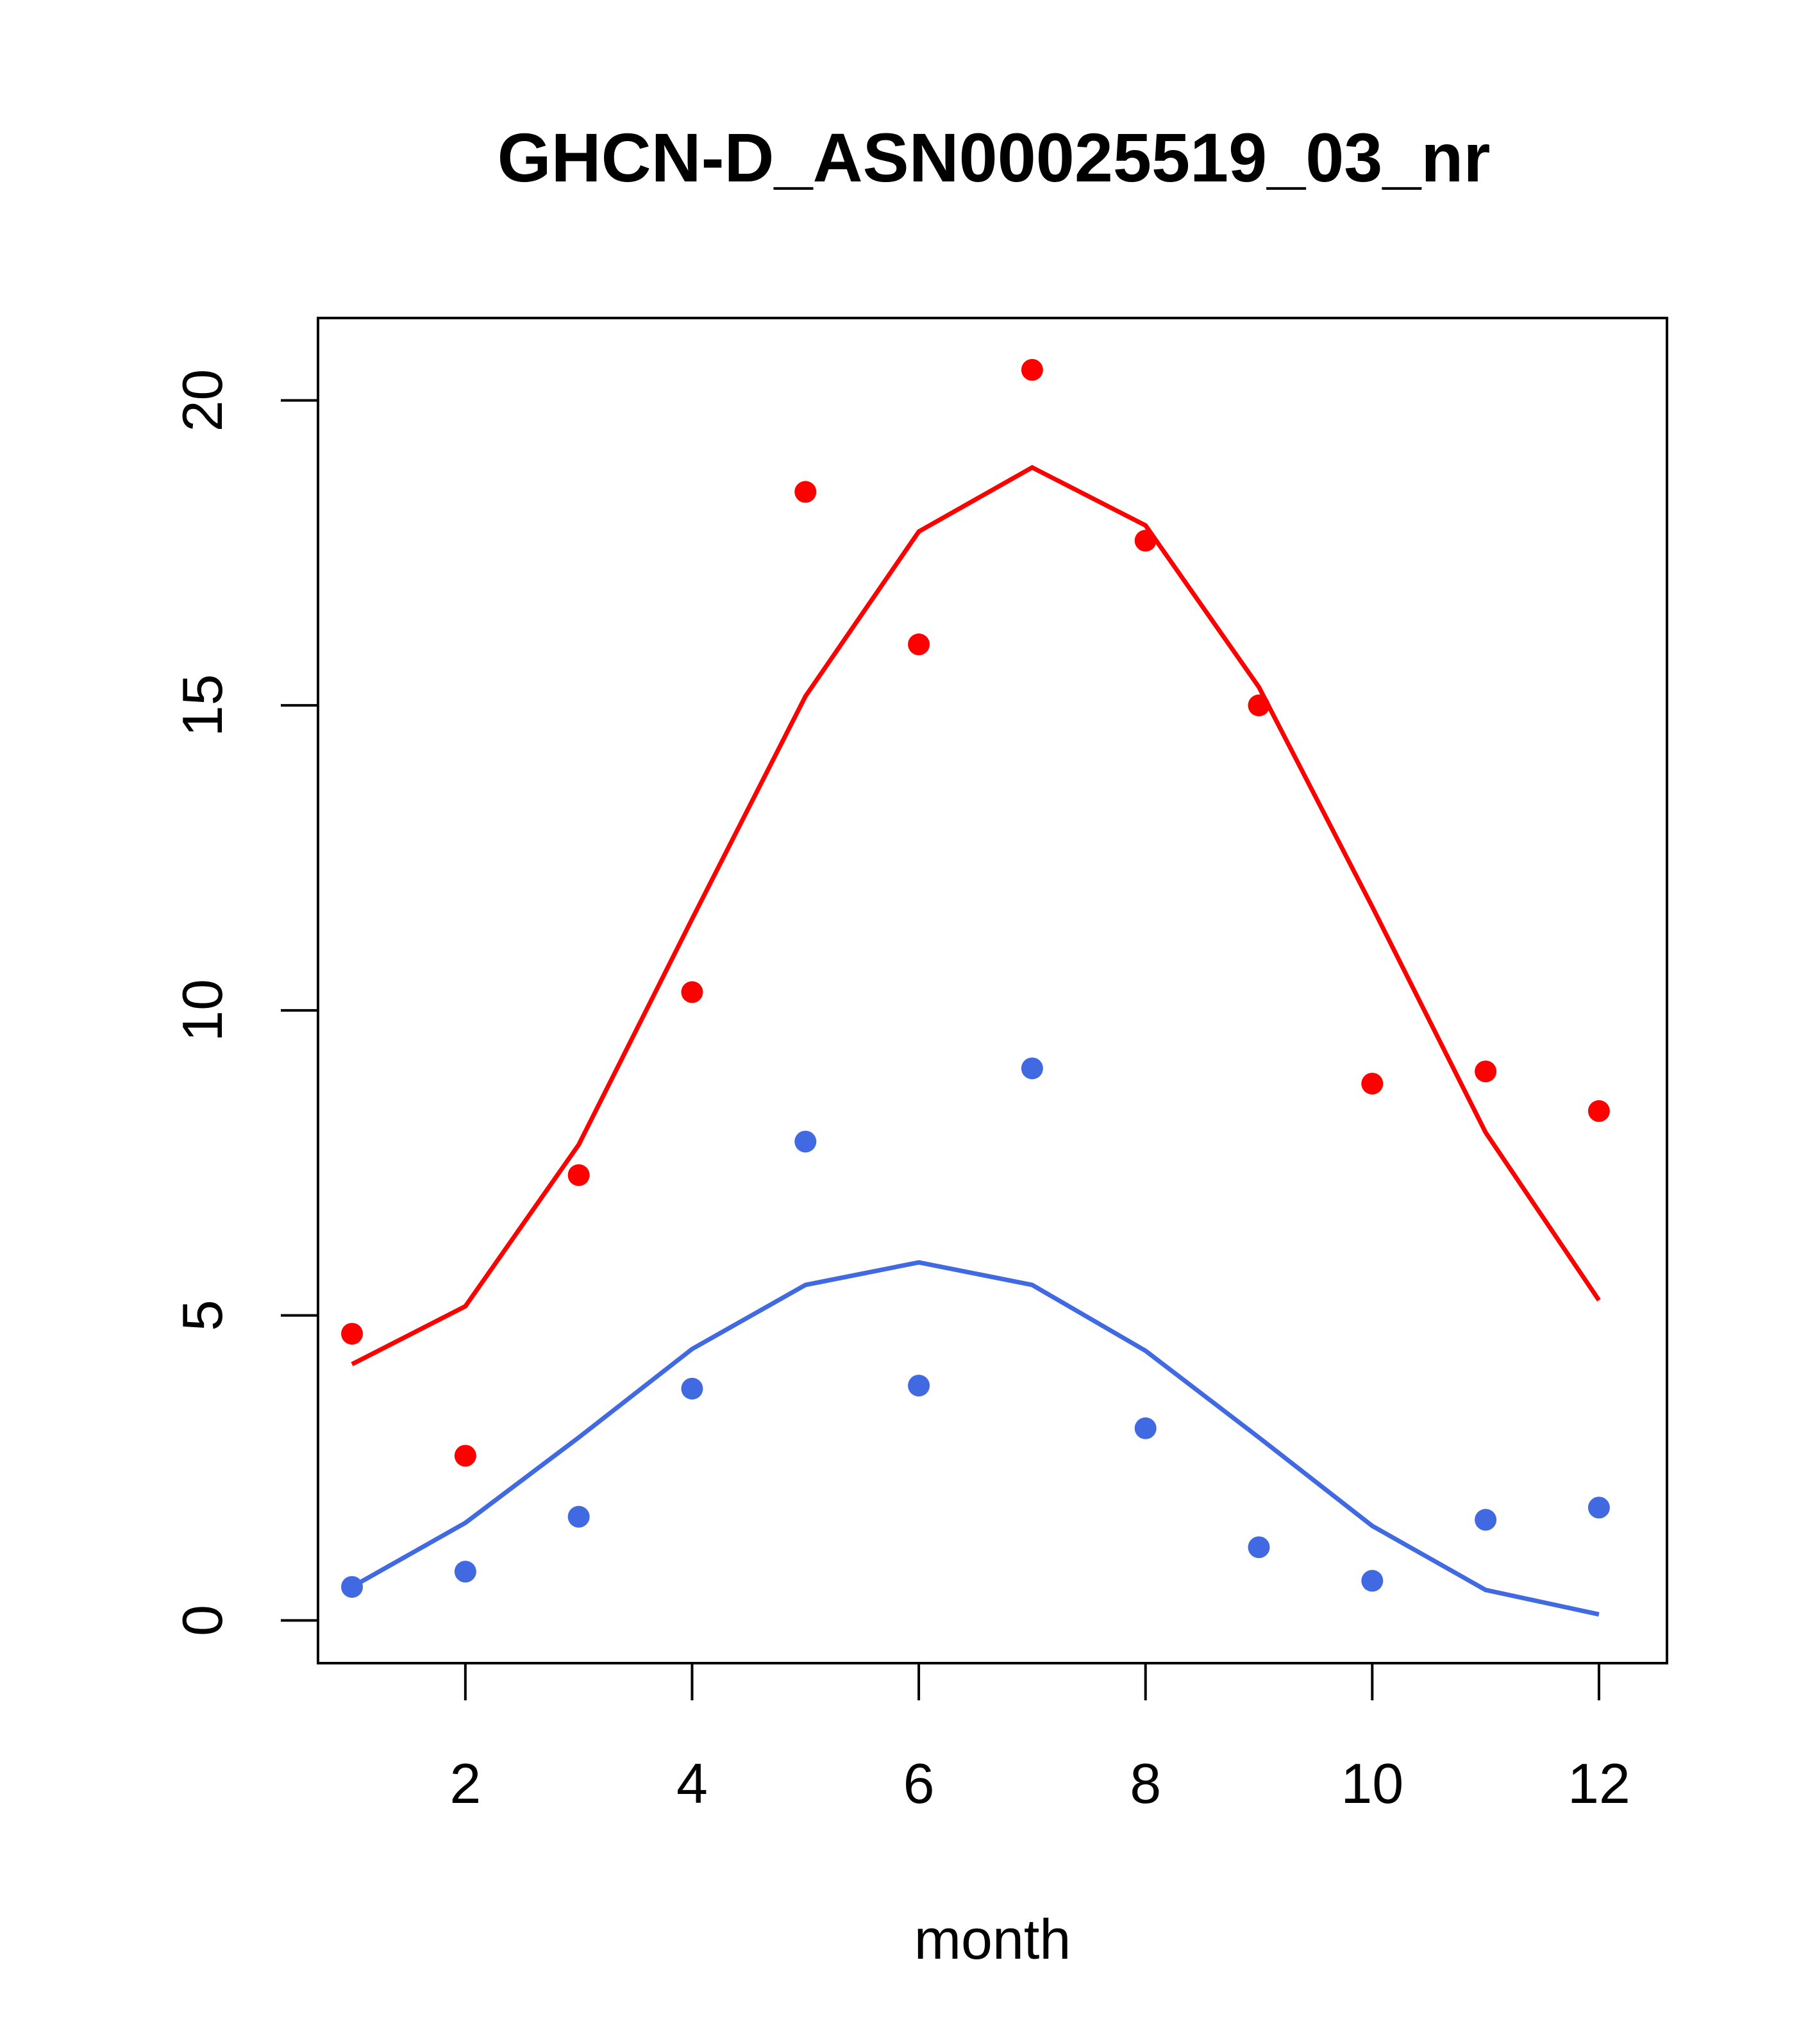  I want to click on y-tick-label: 5, so click(202, 1316).